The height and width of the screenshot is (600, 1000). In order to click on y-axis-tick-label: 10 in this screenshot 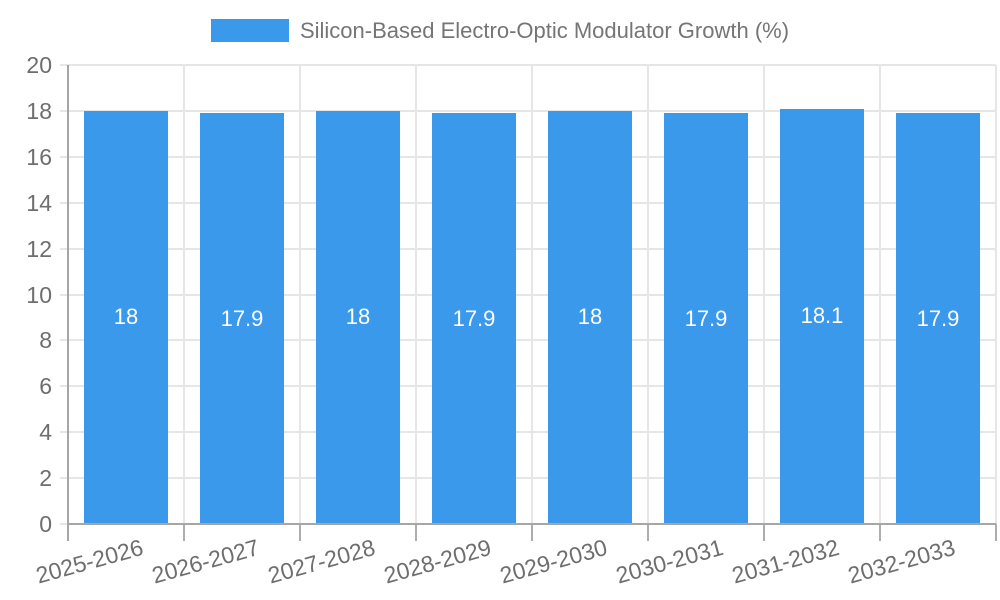, I will do `click(39, 294)`.